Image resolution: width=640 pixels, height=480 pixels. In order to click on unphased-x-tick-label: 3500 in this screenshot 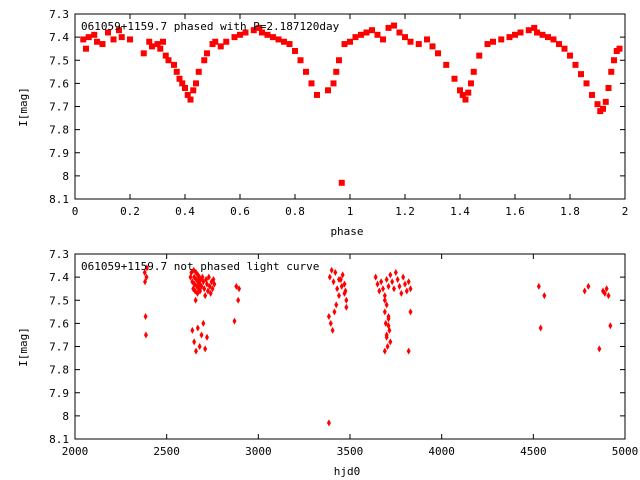, I will do `click(350, 451)`.